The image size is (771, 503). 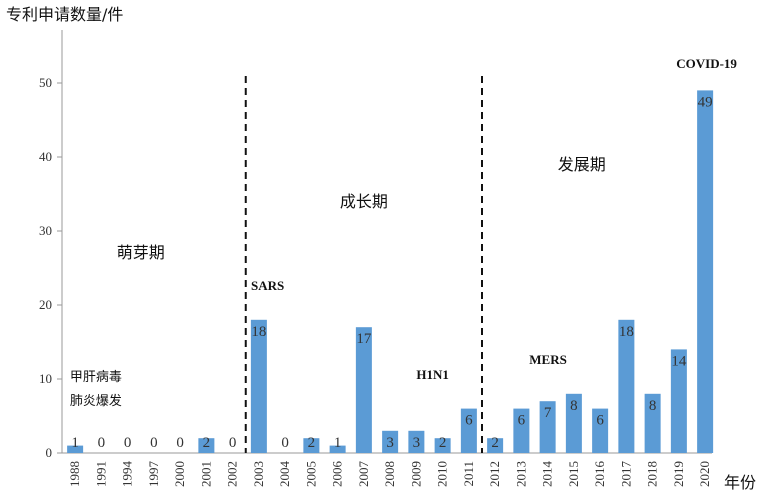 What do you see at coordinates (179, 474) in the screenshot?
I see `x-tick-label-2000: 2000` at bounding box center [179, 474].